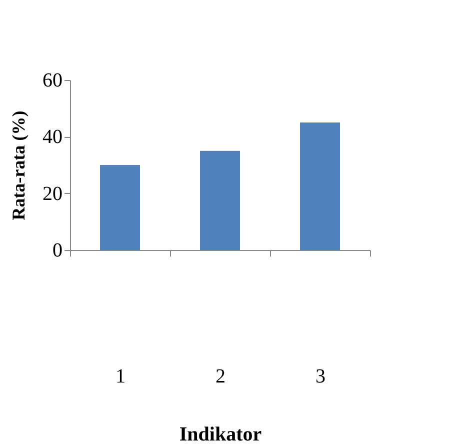  What do you see at coordinates (321, 377) in the screenshot?
I see `x-tick-label: 3` at bounding box center [321, 377].